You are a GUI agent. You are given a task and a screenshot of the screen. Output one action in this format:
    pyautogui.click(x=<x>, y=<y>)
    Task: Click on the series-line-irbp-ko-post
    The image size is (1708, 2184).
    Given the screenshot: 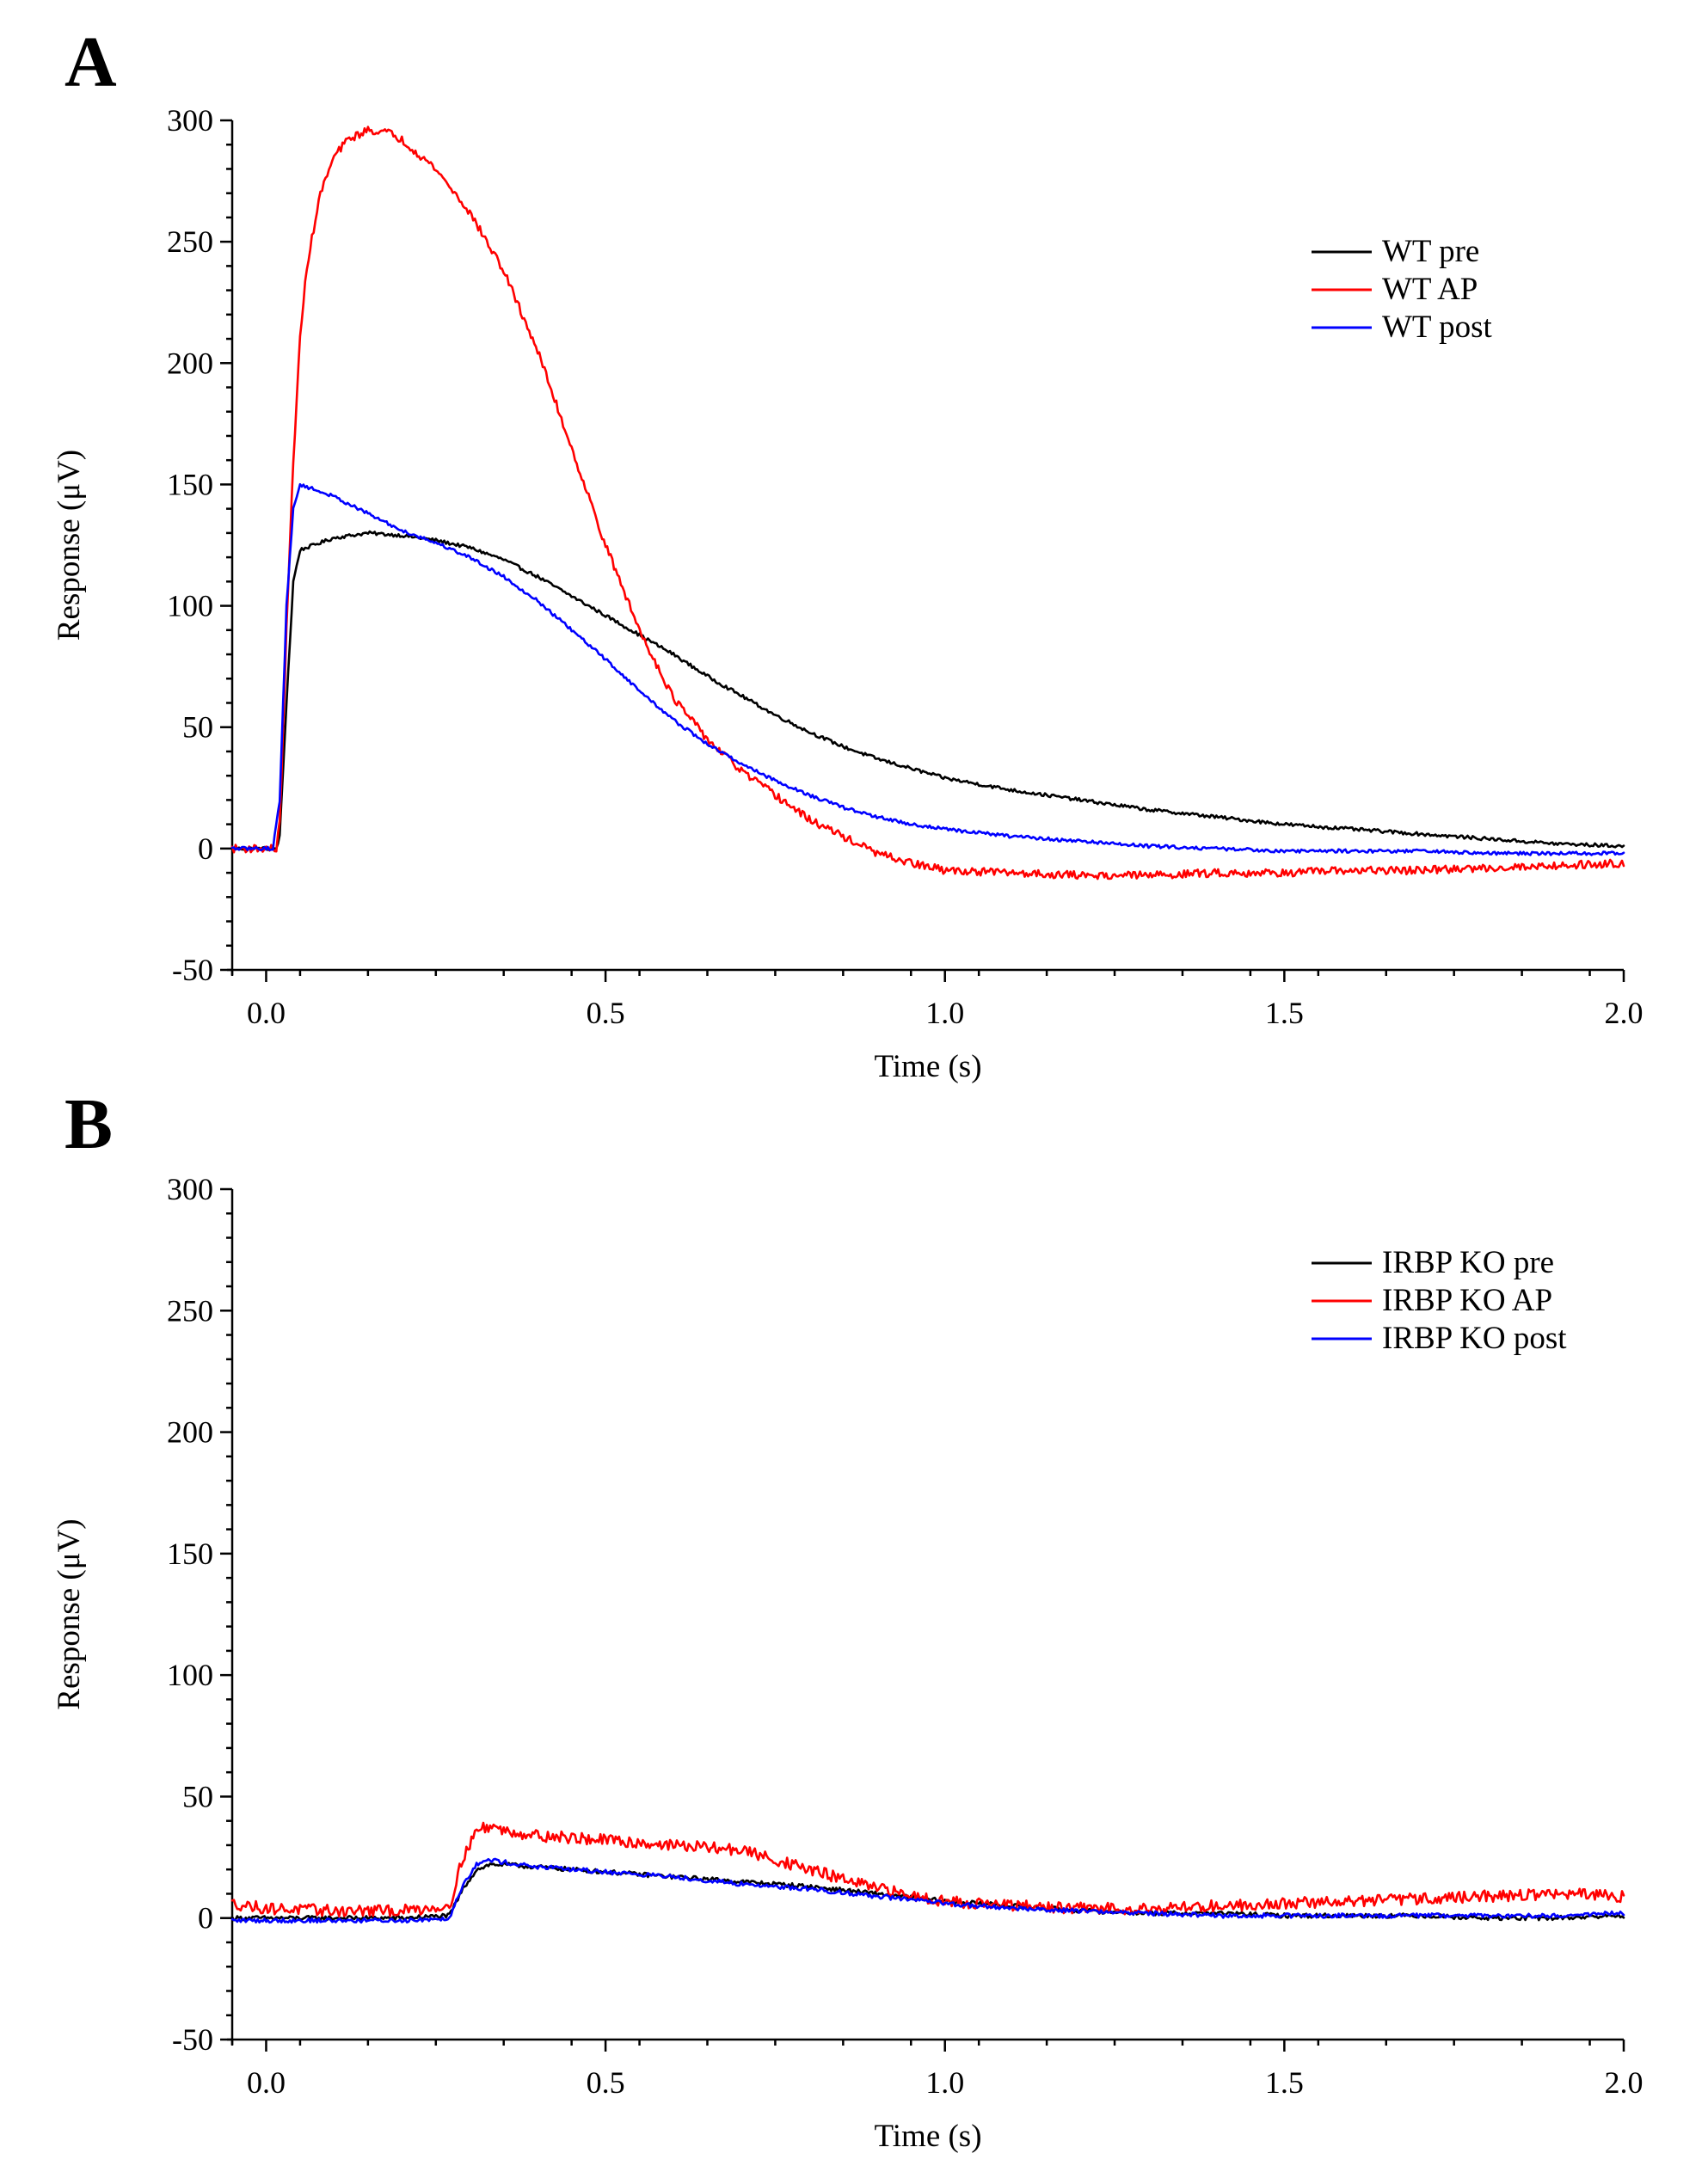 What is the action you would take?
    pyautogui.click(x=927, y=1890)
    